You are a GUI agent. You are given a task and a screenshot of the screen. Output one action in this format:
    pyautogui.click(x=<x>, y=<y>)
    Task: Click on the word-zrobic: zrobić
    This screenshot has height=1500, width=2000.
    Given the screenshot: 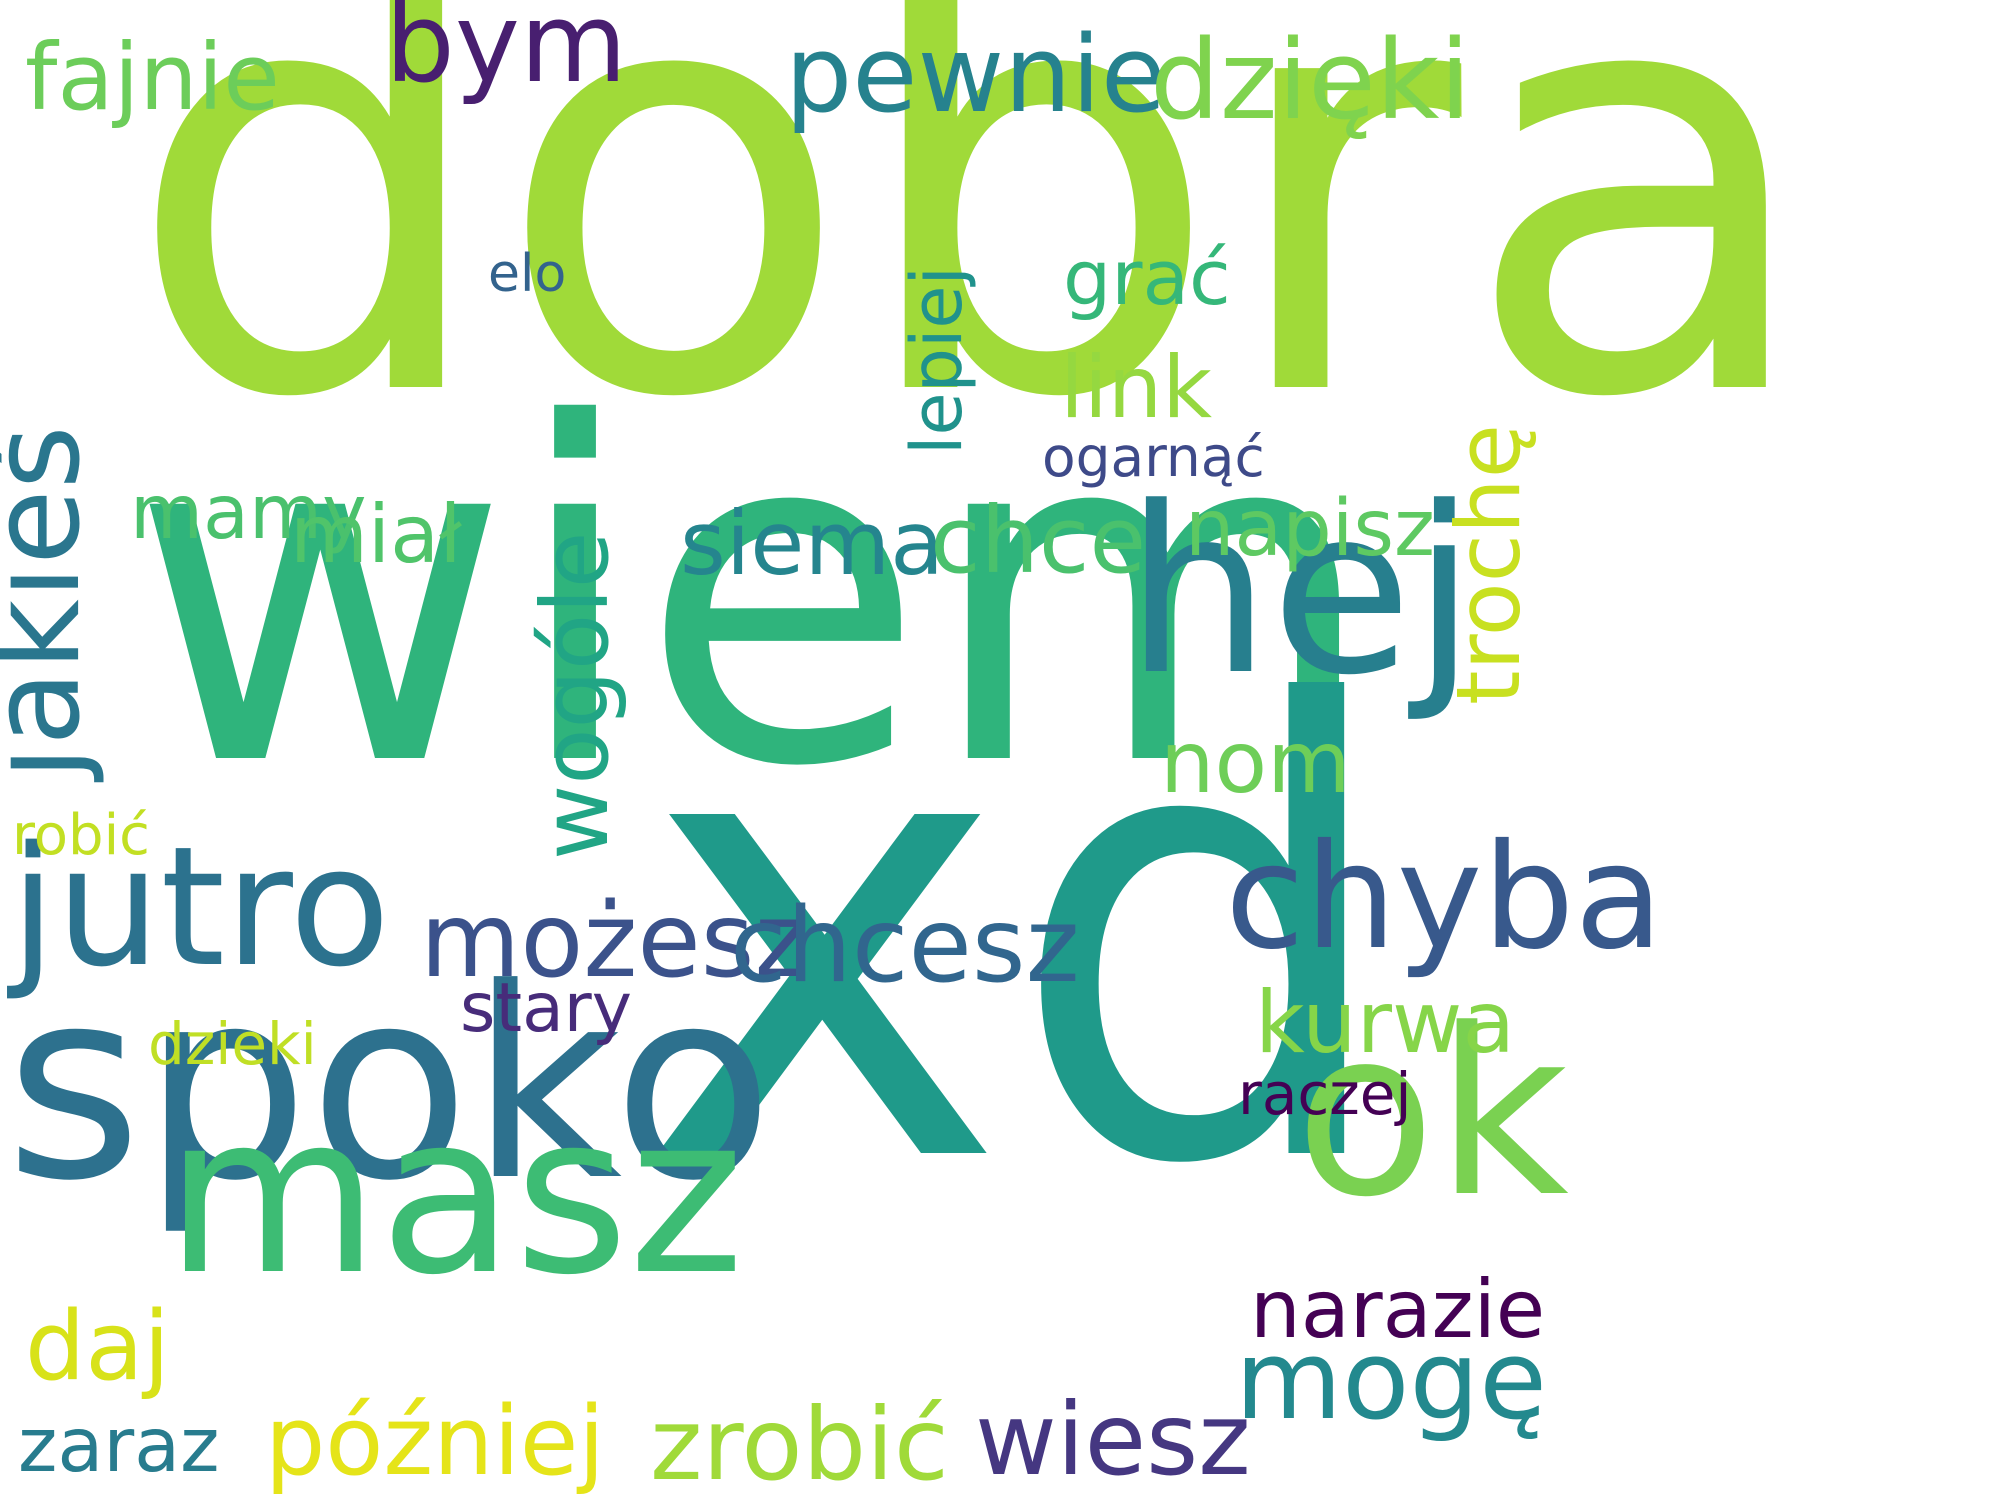 What is the action you would take?
    pyautogui.click(x=799, y=1443)
    